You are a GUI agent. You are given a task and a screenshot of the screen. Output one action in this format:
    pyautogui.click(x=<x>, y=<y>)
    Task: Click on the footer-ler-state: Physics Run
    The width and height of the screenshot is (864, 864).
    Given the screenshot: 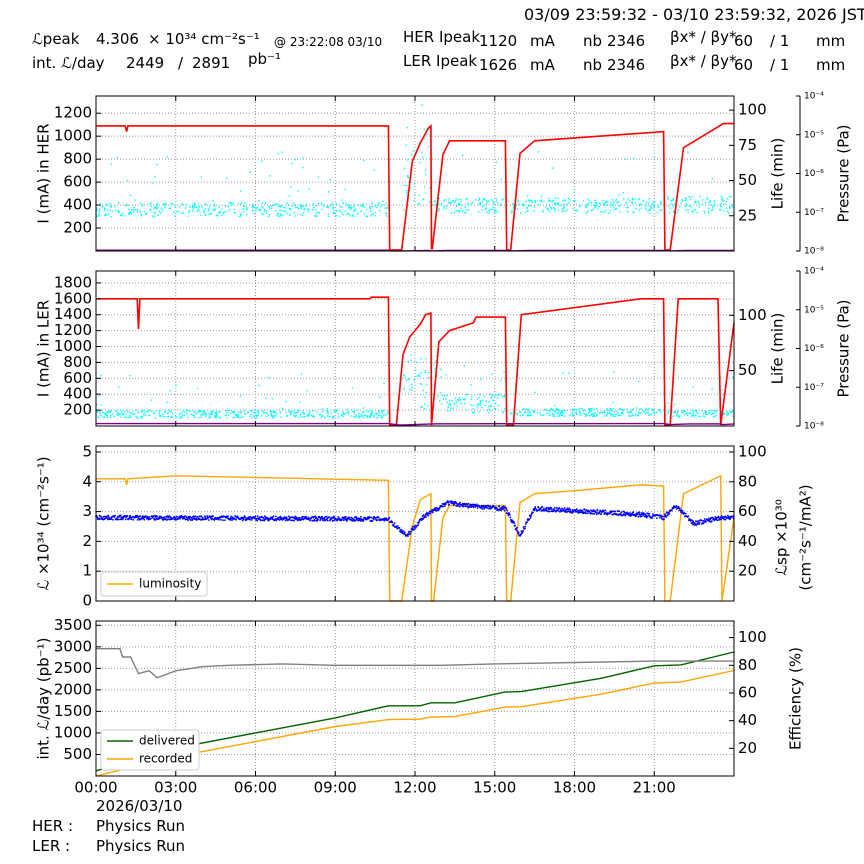 What is the action you would take?
    pyautogui.click(x=141, y=846)
    